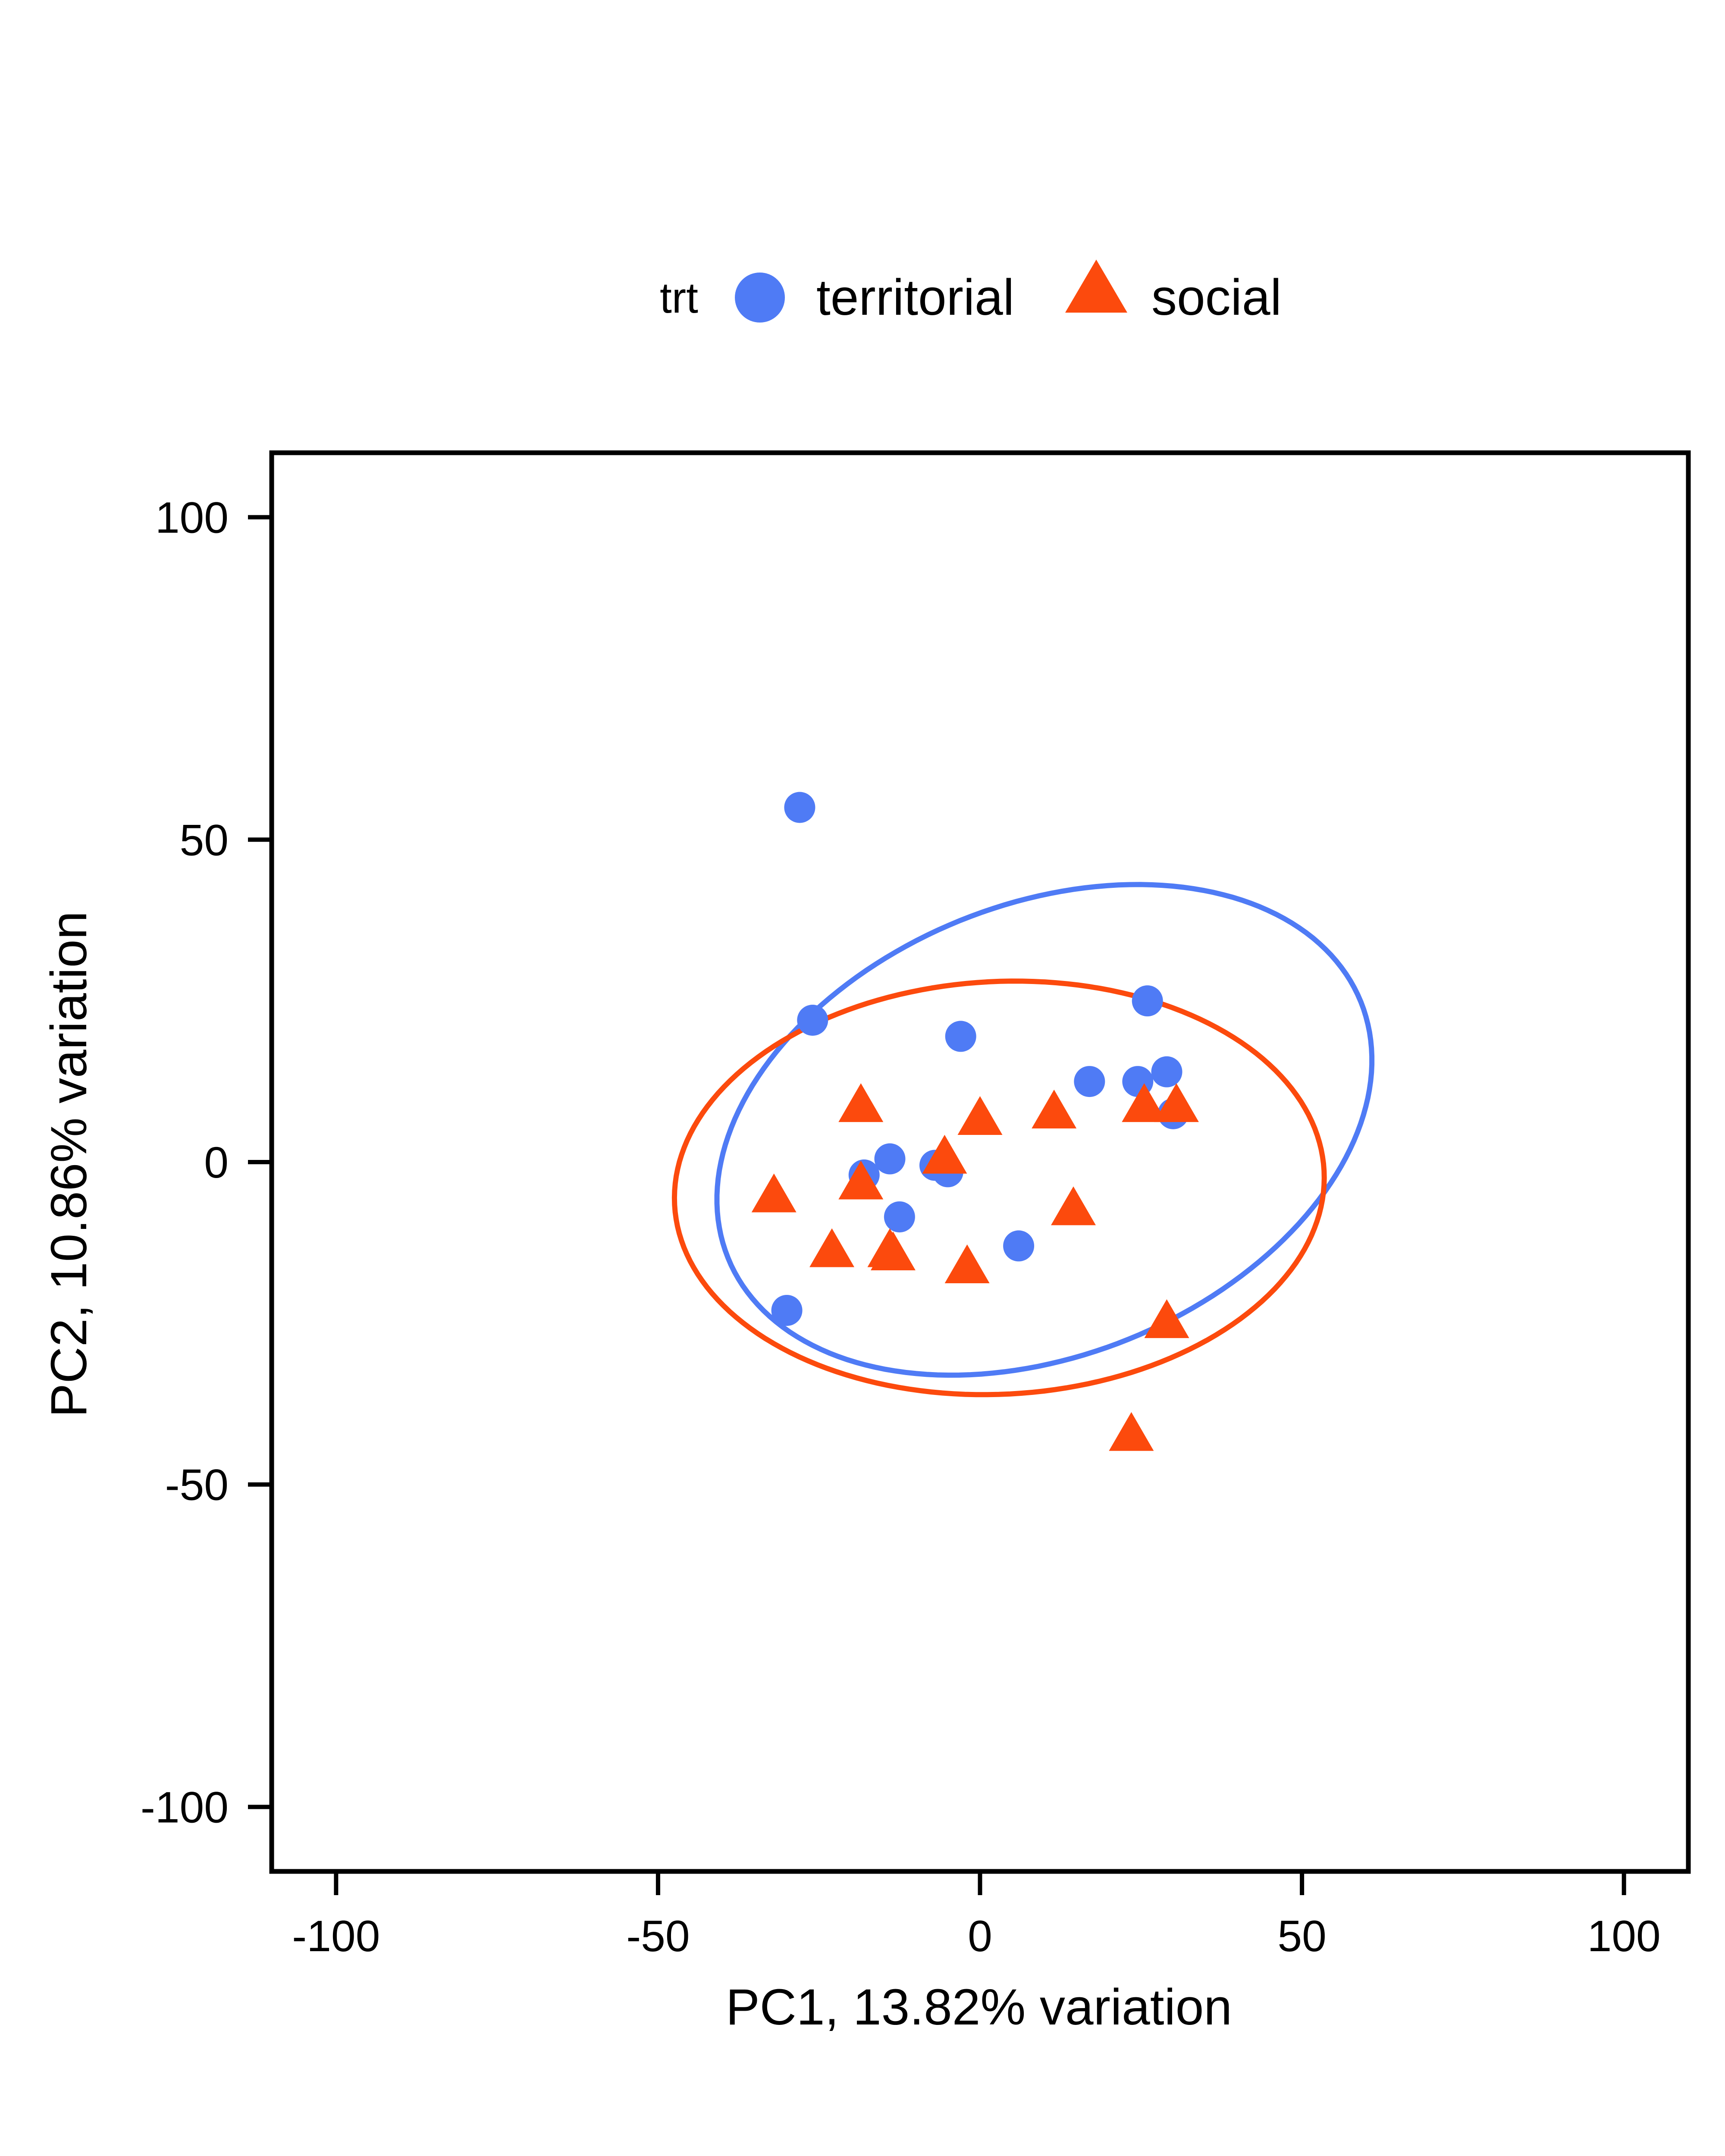  What do you see at coordinates (1301, 1936) in the screenshot?
I see `x-tick-label: 50` at bounding box center [1301, 1936].